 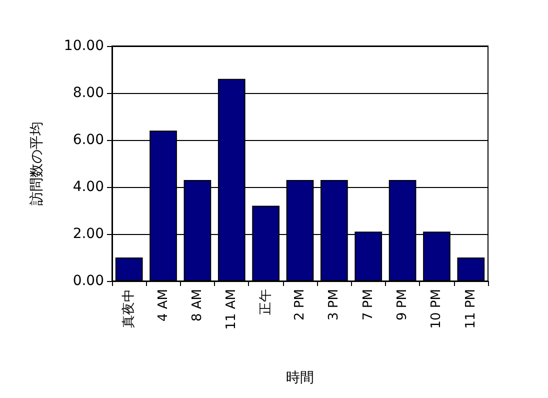 What do you see at coordinates (300, 378) in the screenshot?
I see `x-axis-title: 時間` at bounding box center [300, 378].